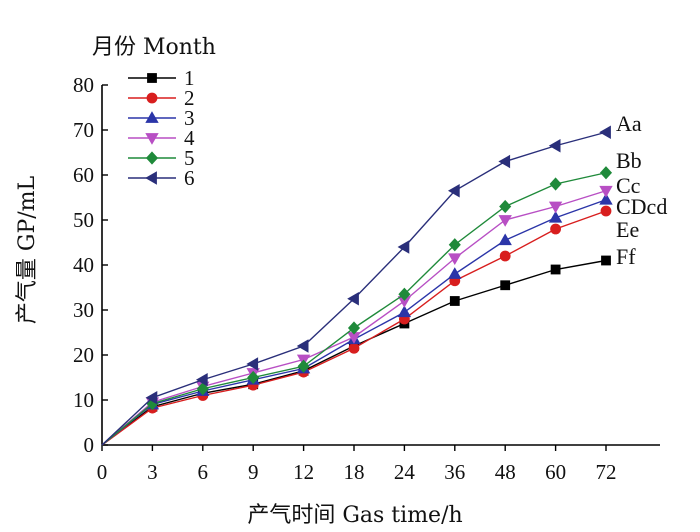 This screenshot has width=700, height=532. Describe the element at coordinates (203, 472) in the screenshot. I see `x-tick-label: 6` at that location.